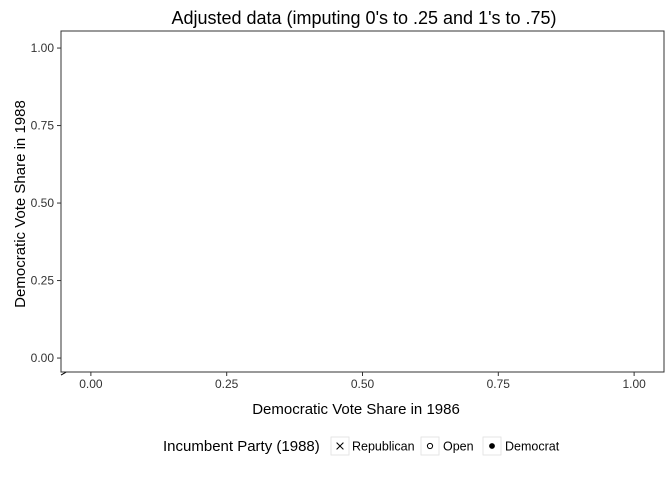 The width and height of the screenshot is (672, 480). What do you see at coordinates (634, 384) in the screenshot?
I see `x-tick-label: 1.00` at bounding box center [634, 384].